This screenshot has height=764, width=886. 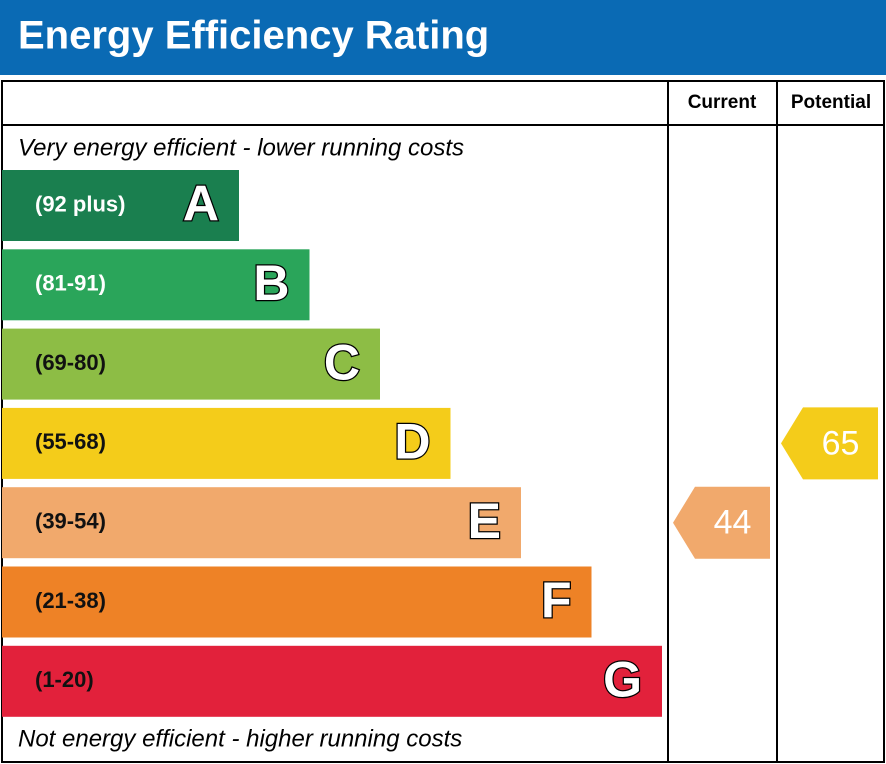 What do you see at coordinates (201, 204) in the screenshot?
I see `band-letter: A` at bounding box center [201, 204].